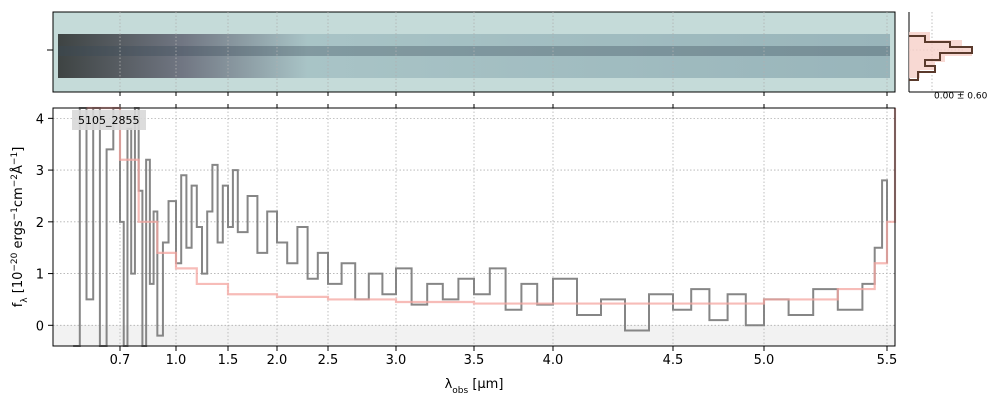 This screenshot has width=1000, height=400. What do you see at coordinates (18, 236) in the screenshot?
I see `y-axis-label-part: ergs` at bounding box center [18, 236].